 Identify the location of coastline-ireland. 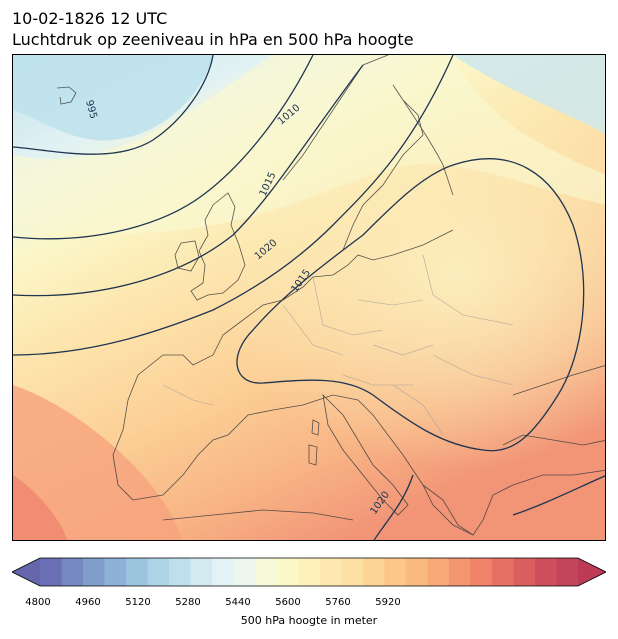
(187, 256).